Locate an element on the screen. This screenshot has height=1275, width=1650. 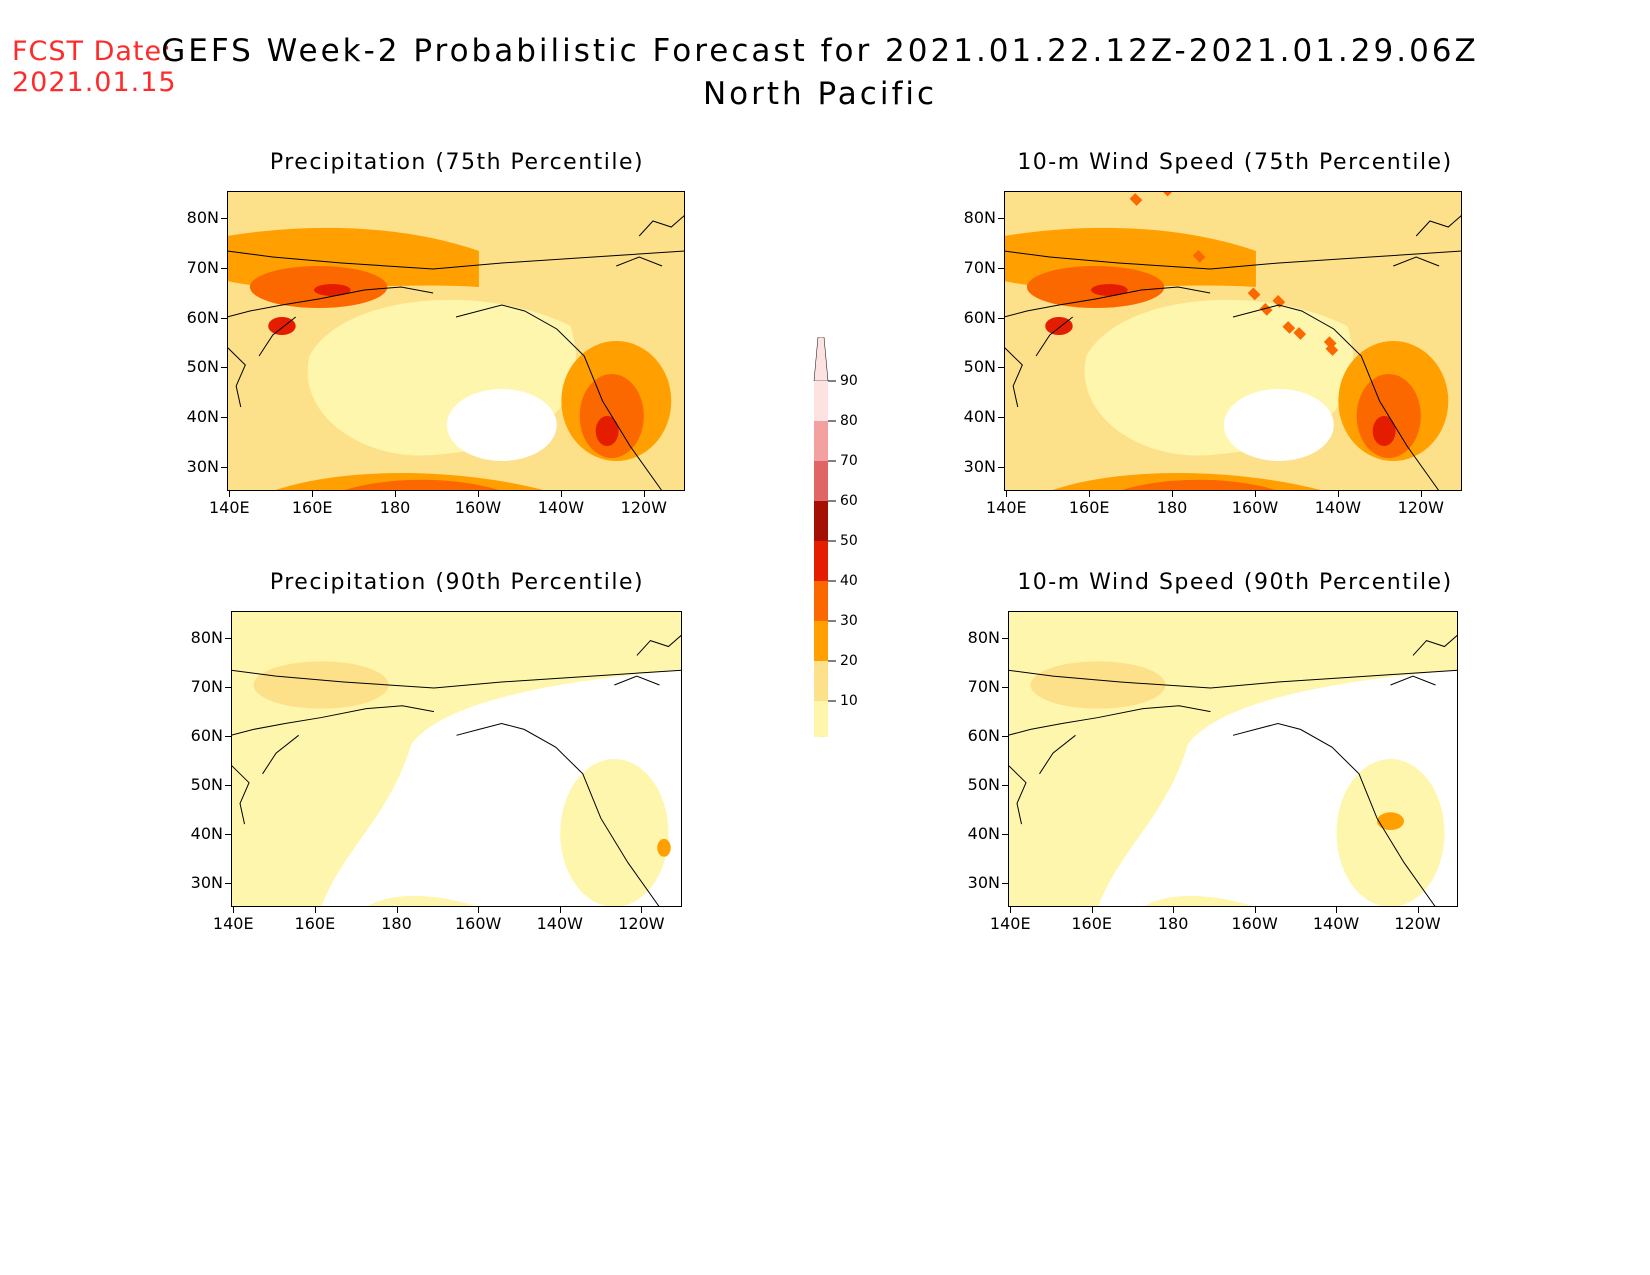
fcst-date-block: FCST Date: 2021.01.15 is located at coordinates (94, 67).